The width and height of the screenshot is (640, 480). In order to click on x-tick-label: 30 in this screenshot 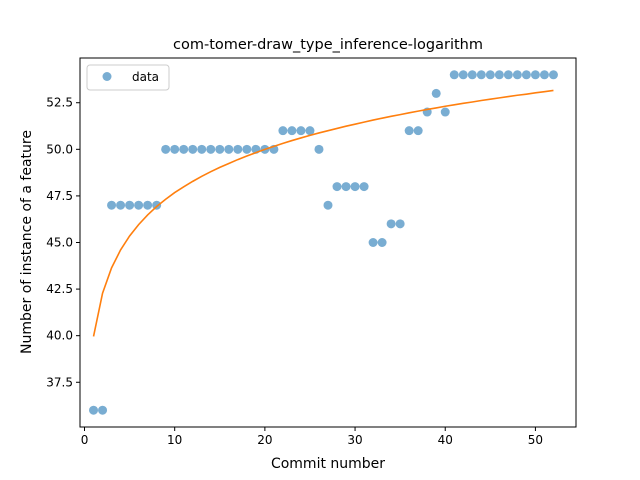, I will do `click(354, 440)`.